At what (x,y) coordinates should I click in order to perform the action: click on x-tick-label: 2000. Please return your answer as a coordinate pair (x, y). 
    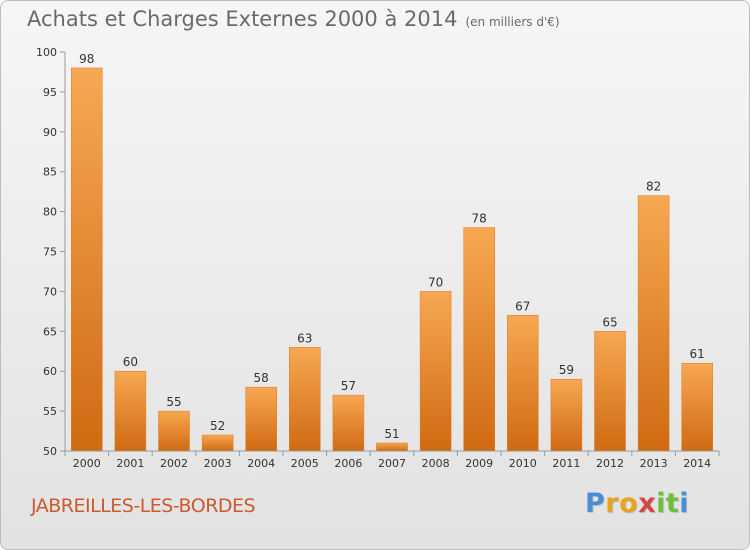
    Looking at the image, I should click on (87, 463).